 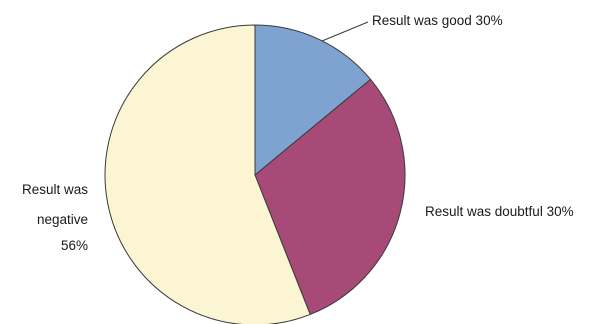 I want to click on leader-line-good, so click(x=345, y=31).